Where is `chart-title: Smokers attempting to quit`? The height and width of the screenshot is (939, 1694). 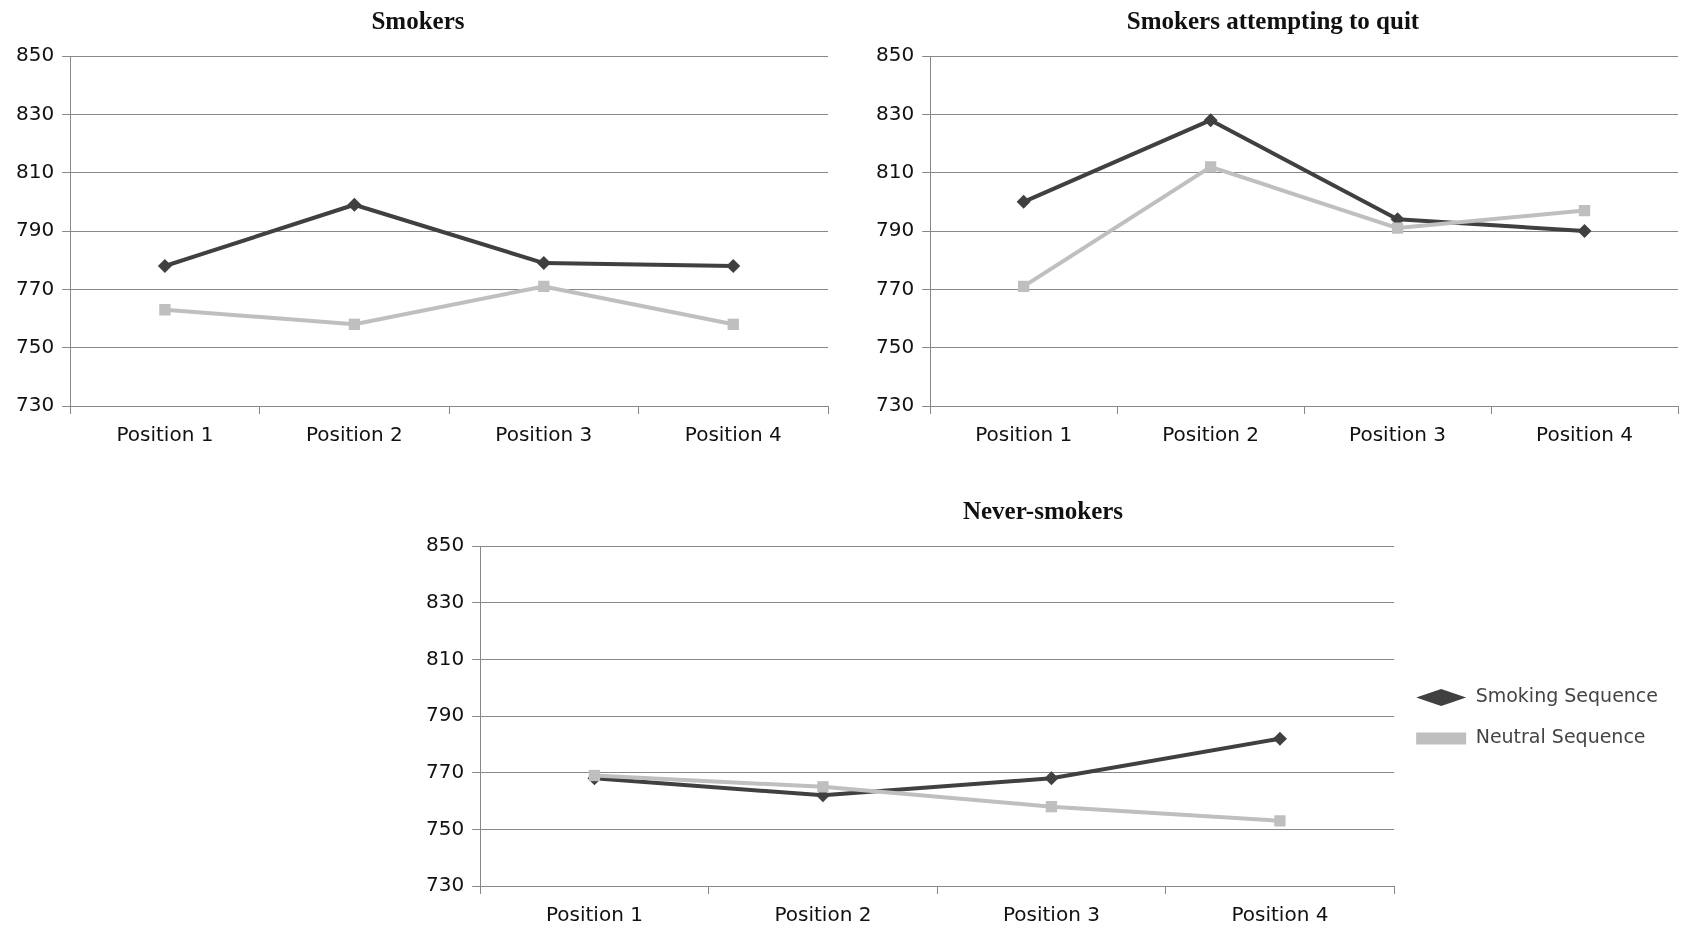
chart-title: Smokers attempting to quit is located at coordinates (1273, 21).